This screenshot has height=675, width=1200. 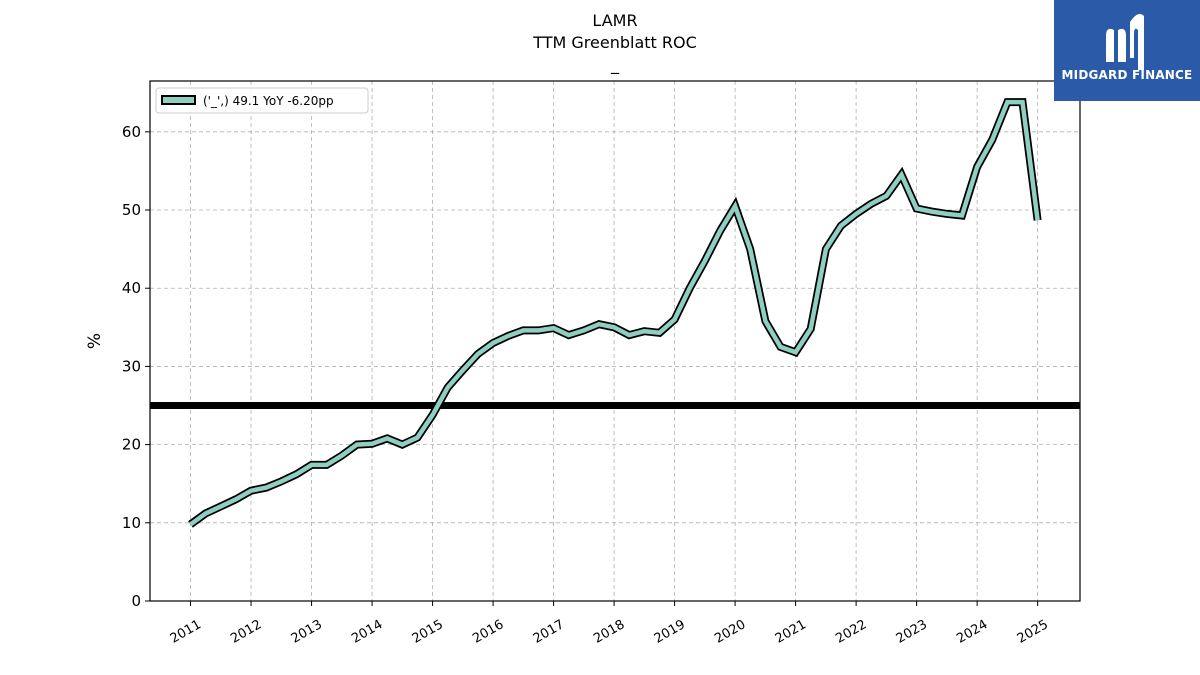 What do you see at coordinates (367, 632) in the screenshot?
I see `x-tick-label: 2014` at bounding box center [367, 632].